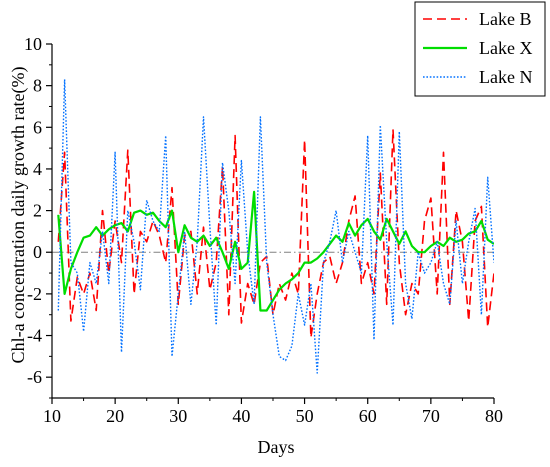 The width and height of the screenshot is (550, 467). Describe the element at coordinates (505, 48) in the screenshot. I see `legend-label-lake-x: Lake X` at that location.